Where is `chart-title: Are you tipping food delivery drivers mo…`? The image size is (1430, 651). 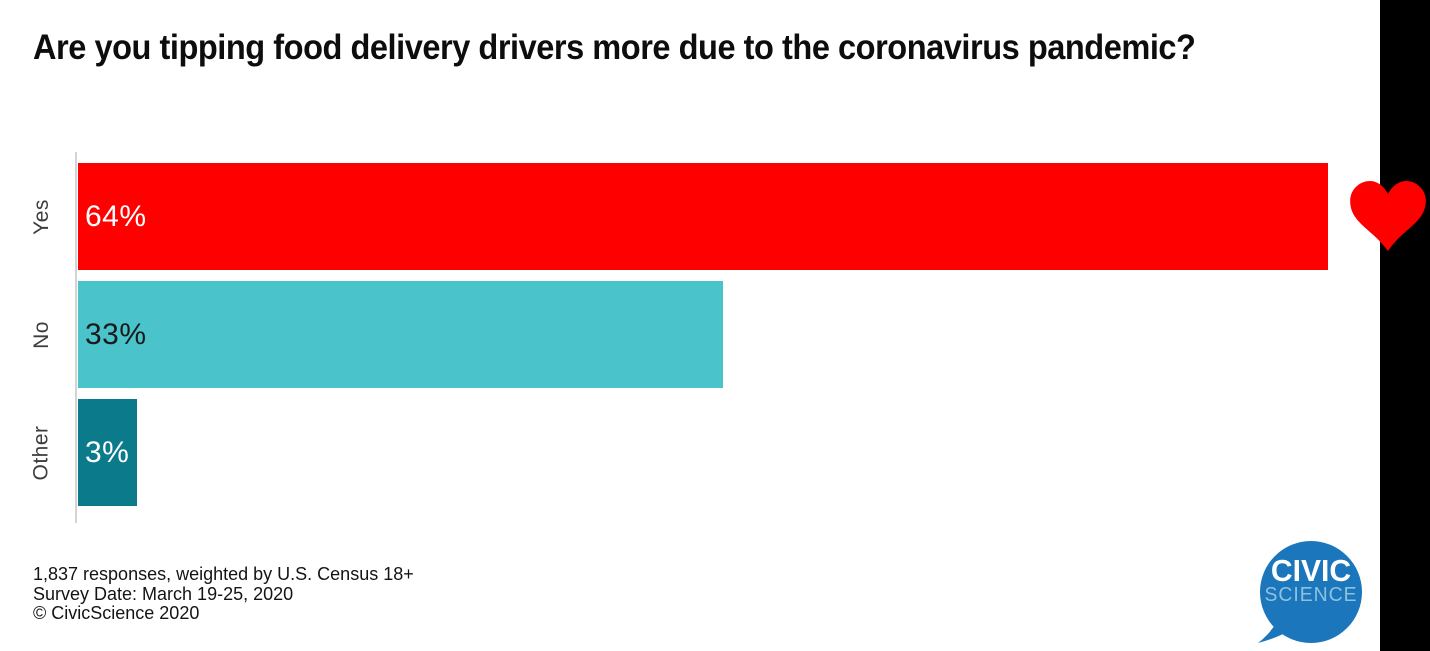 chart-title: Are you tipping food delivery drivers mo… is located at coordinates (614, 47).